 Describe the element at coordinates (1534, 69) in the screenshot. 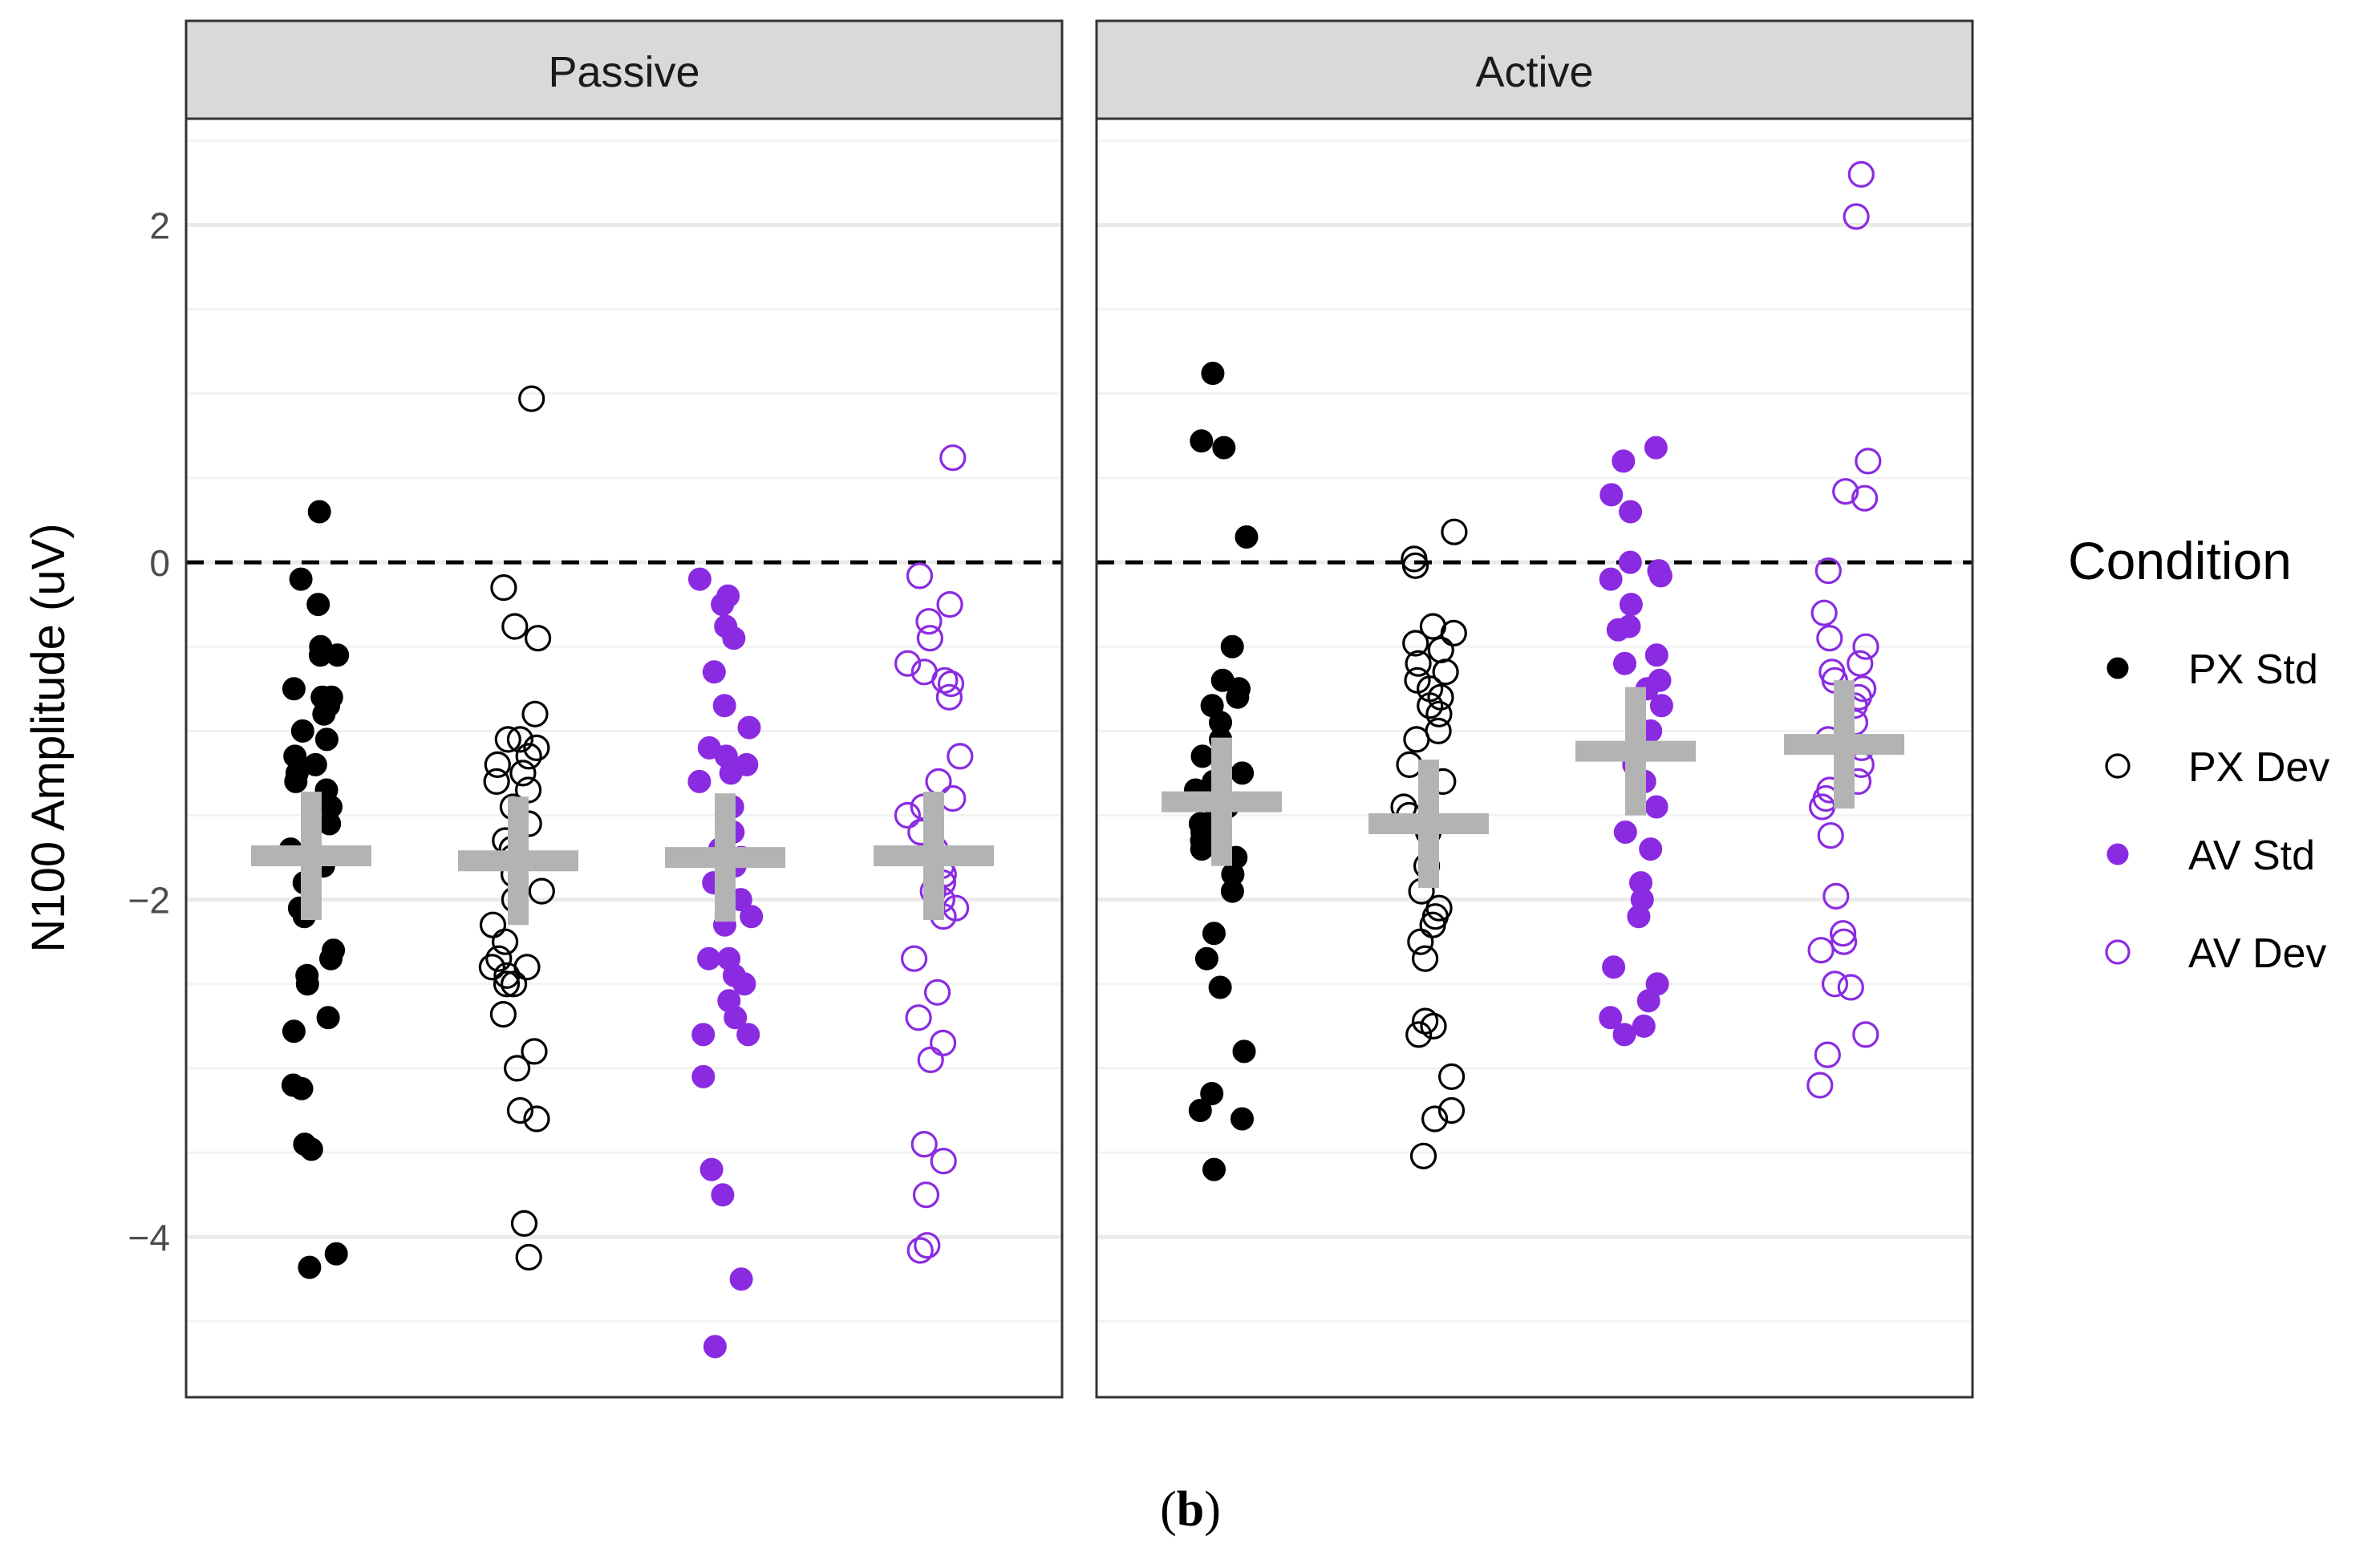

I see `strip-active` at that location.